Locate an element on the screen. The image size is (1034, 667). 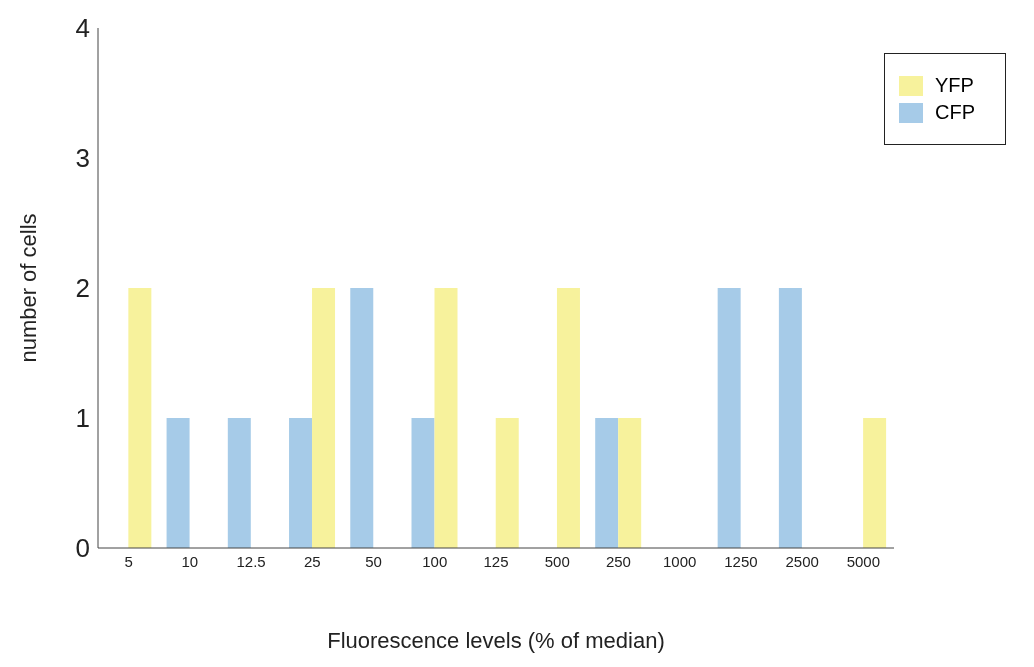
x-tick-label: 50 is located at coordinates (373, 561).